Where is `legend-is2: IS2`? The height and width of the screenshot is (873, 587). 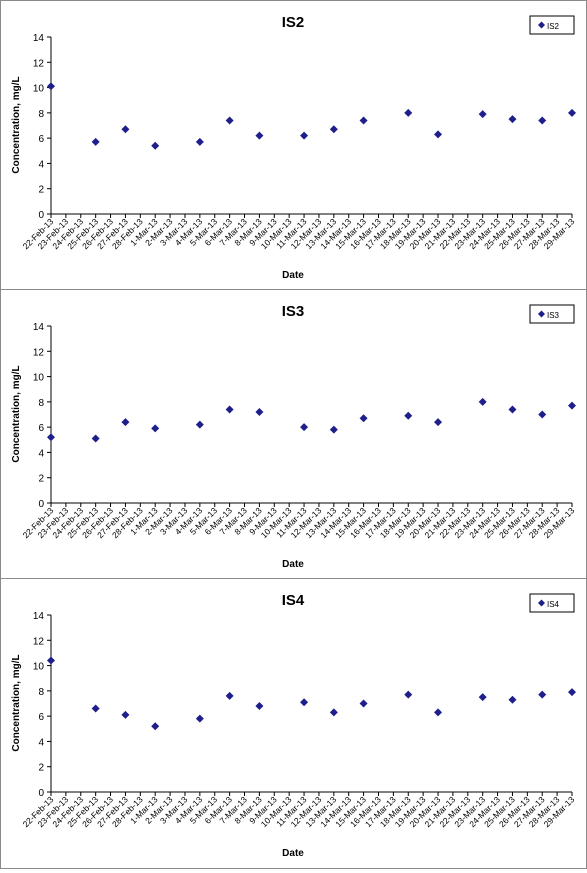 legend-is2: IS2 is located at coordinates (552, 25).